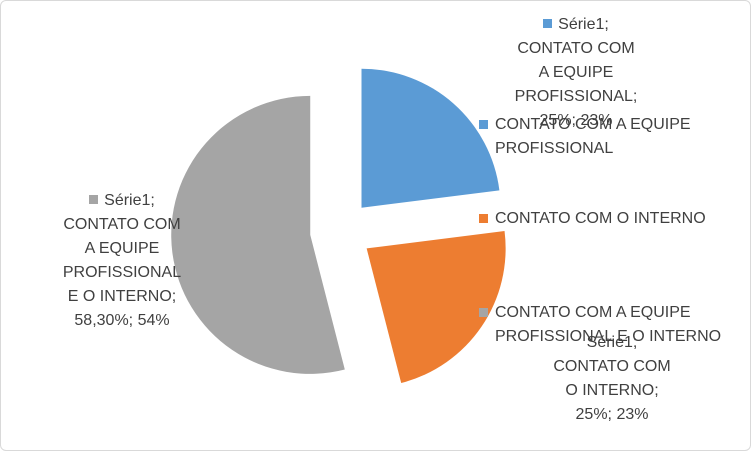 Image resolution: width=751 pixels, height=451 pixels. What do you see at coordinates (122, 296) in the screenshot?
I see `data-label-line: E O INTERNO;` at bounding box center [122, 296].